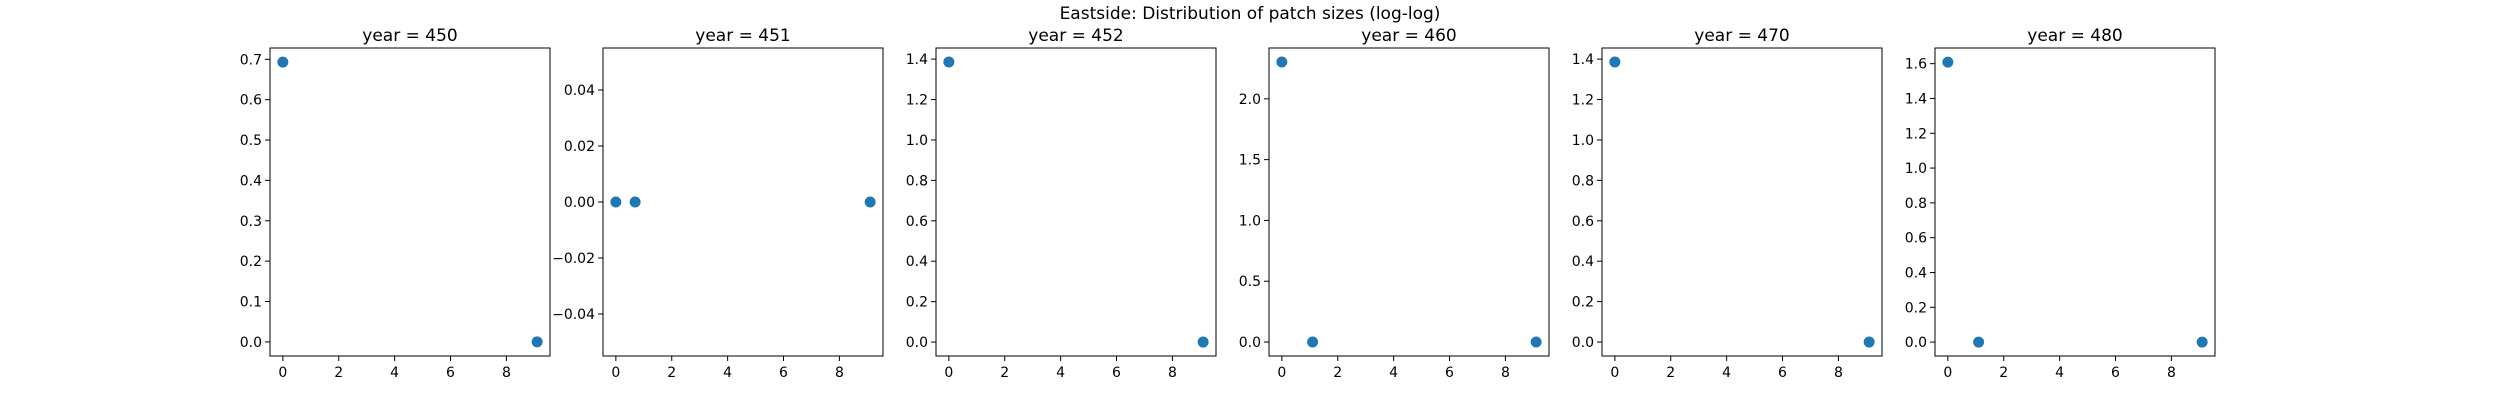 The width and height of the screenshot is (2500, 400). I want to click on subplot-title: year = 460, so click(1408, 36).